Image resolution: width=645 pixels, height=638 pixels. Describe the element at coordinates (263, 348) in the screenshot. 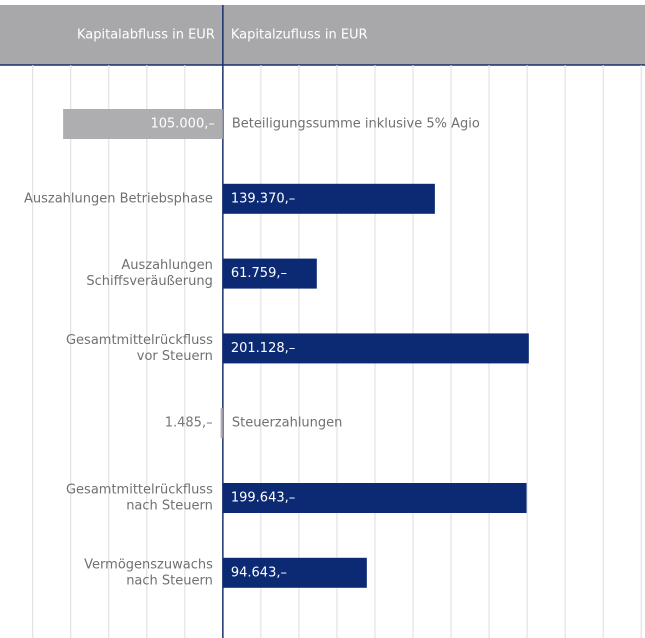

I see `value-label: 201.128,–` at that location.